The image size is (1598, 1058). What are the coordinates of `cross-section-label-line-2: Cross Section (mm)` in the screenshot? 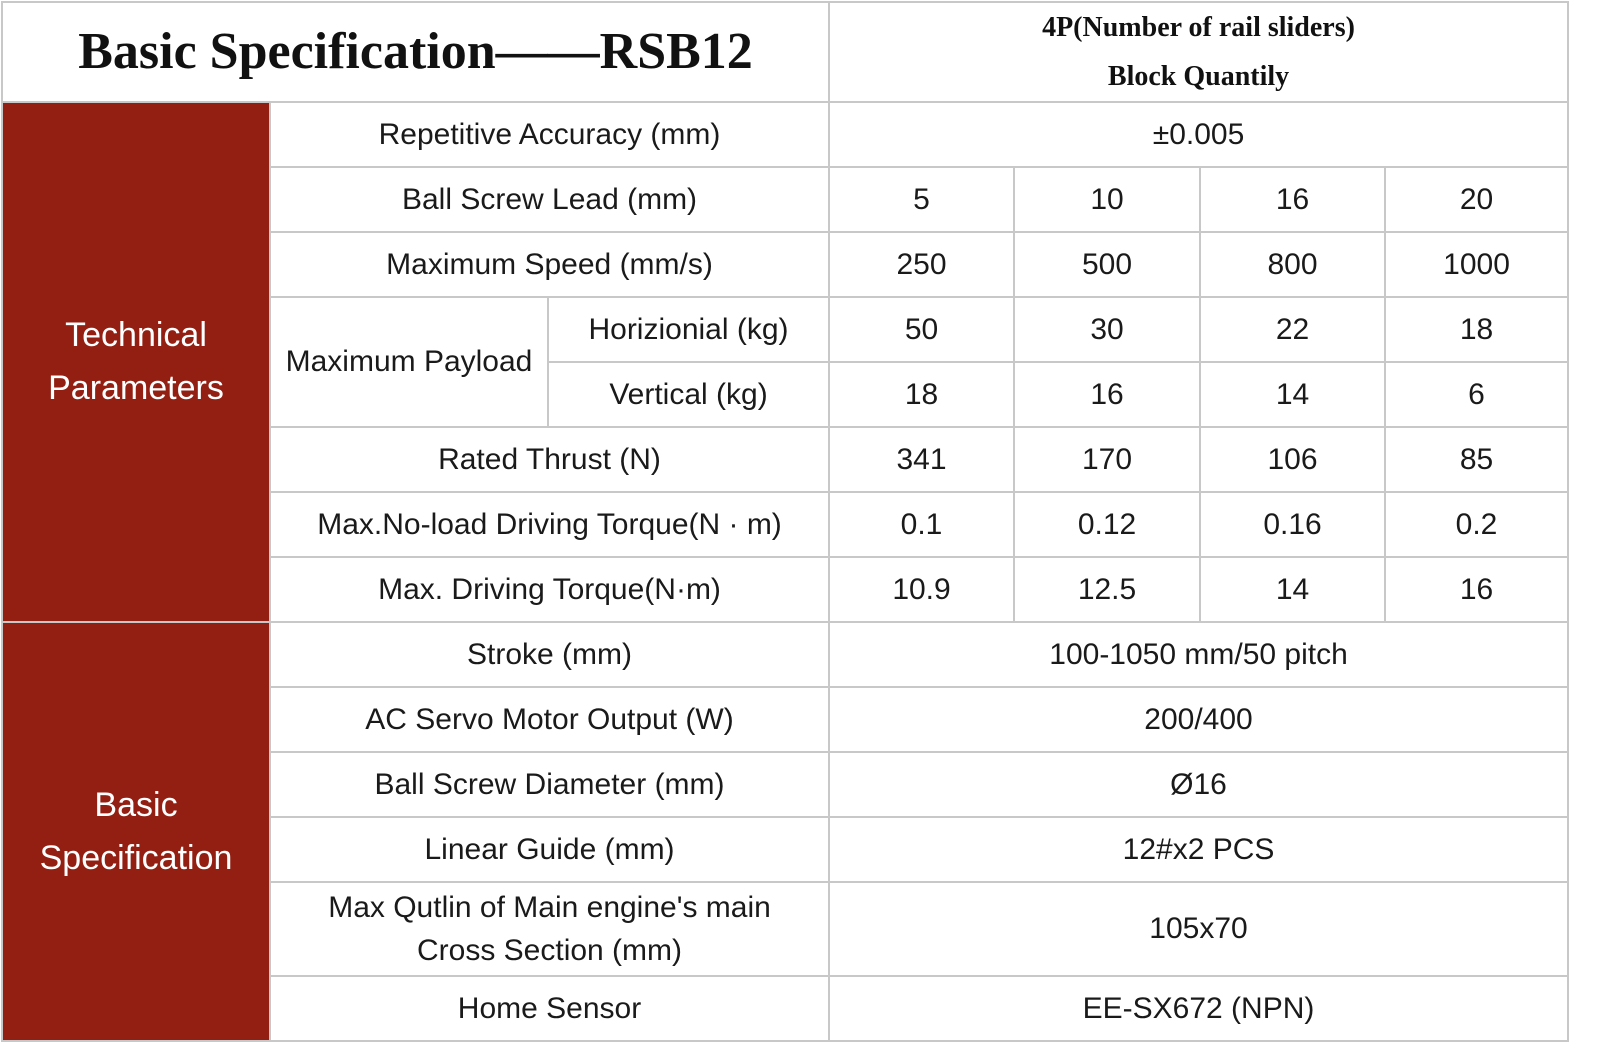 It's located at (549, 950).